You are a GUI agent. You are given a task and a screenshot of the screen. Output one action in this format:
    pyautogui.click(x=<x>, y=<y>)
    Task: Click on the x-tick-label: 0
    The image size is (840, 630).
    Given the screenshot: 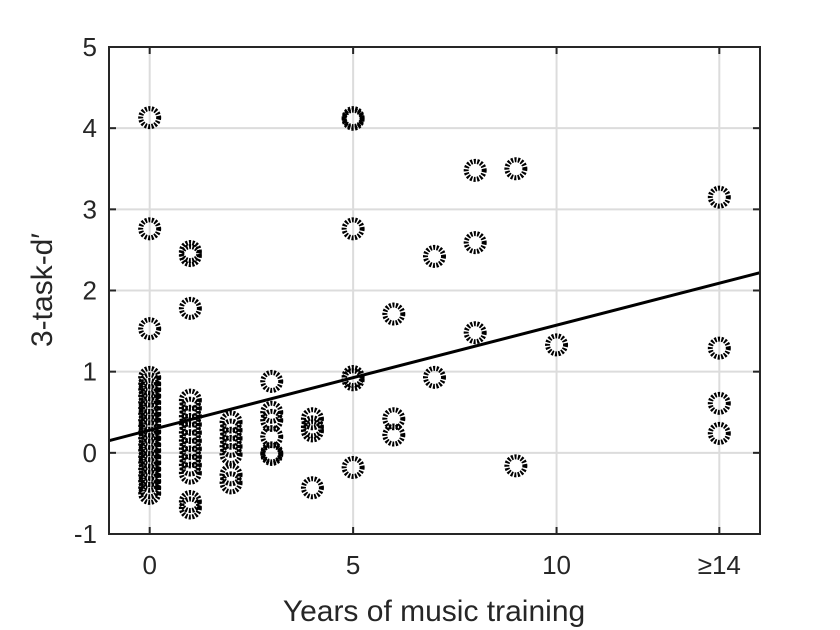 What is the action you would take?
    pyautogui.click(x=149, y=565)
    